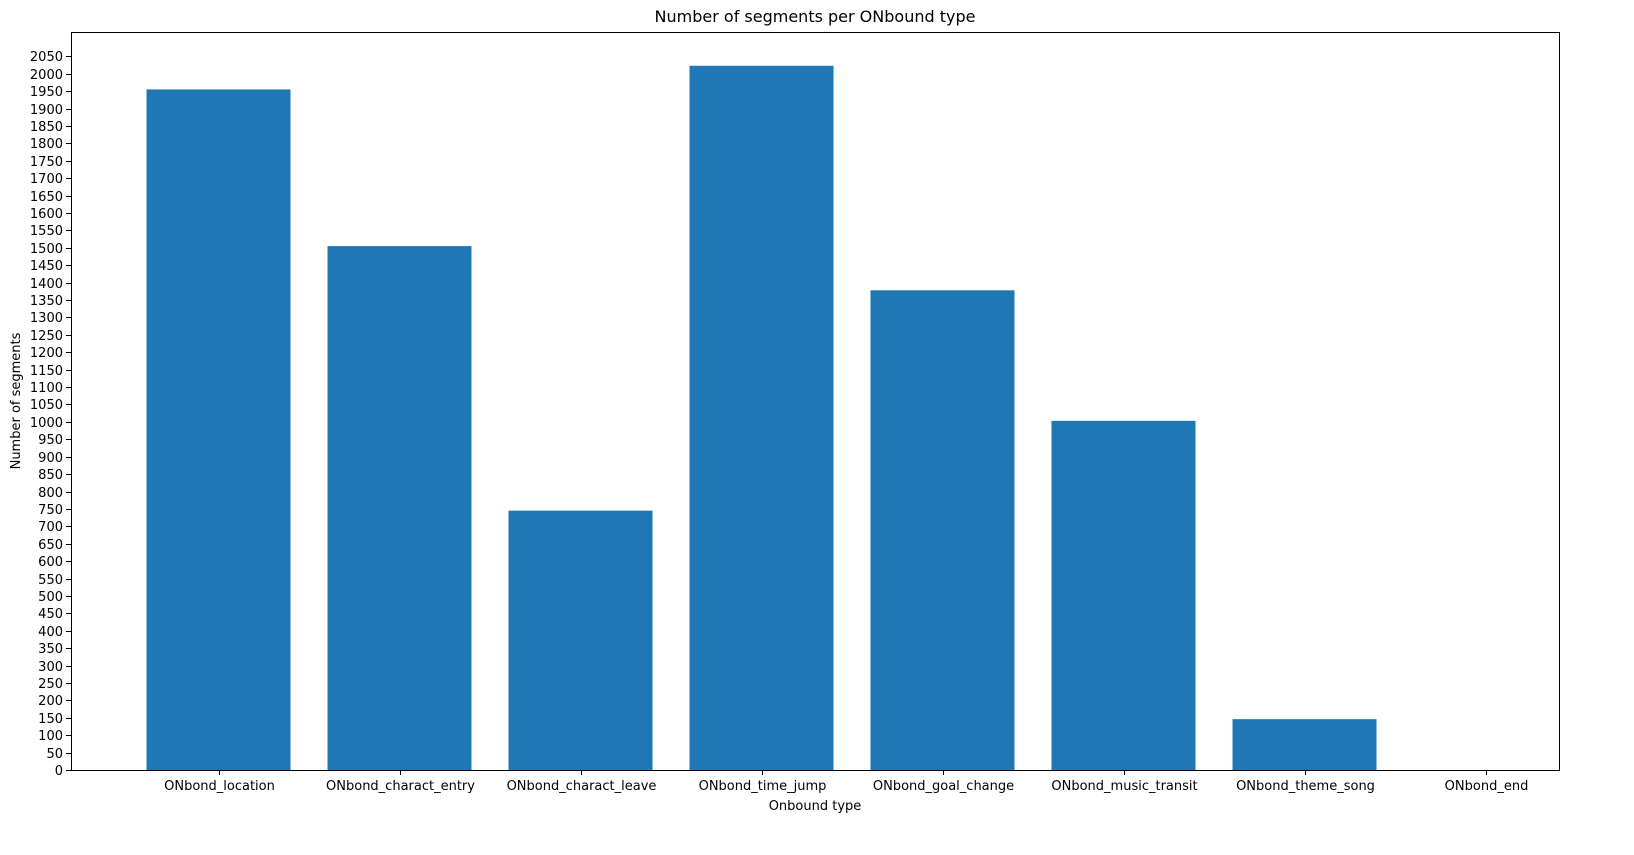  What do you see at coordinates (400, 786) in the screenshot?
I see `x-tick-label: ONbond_charact_entry` at bounding box center [400, 786].